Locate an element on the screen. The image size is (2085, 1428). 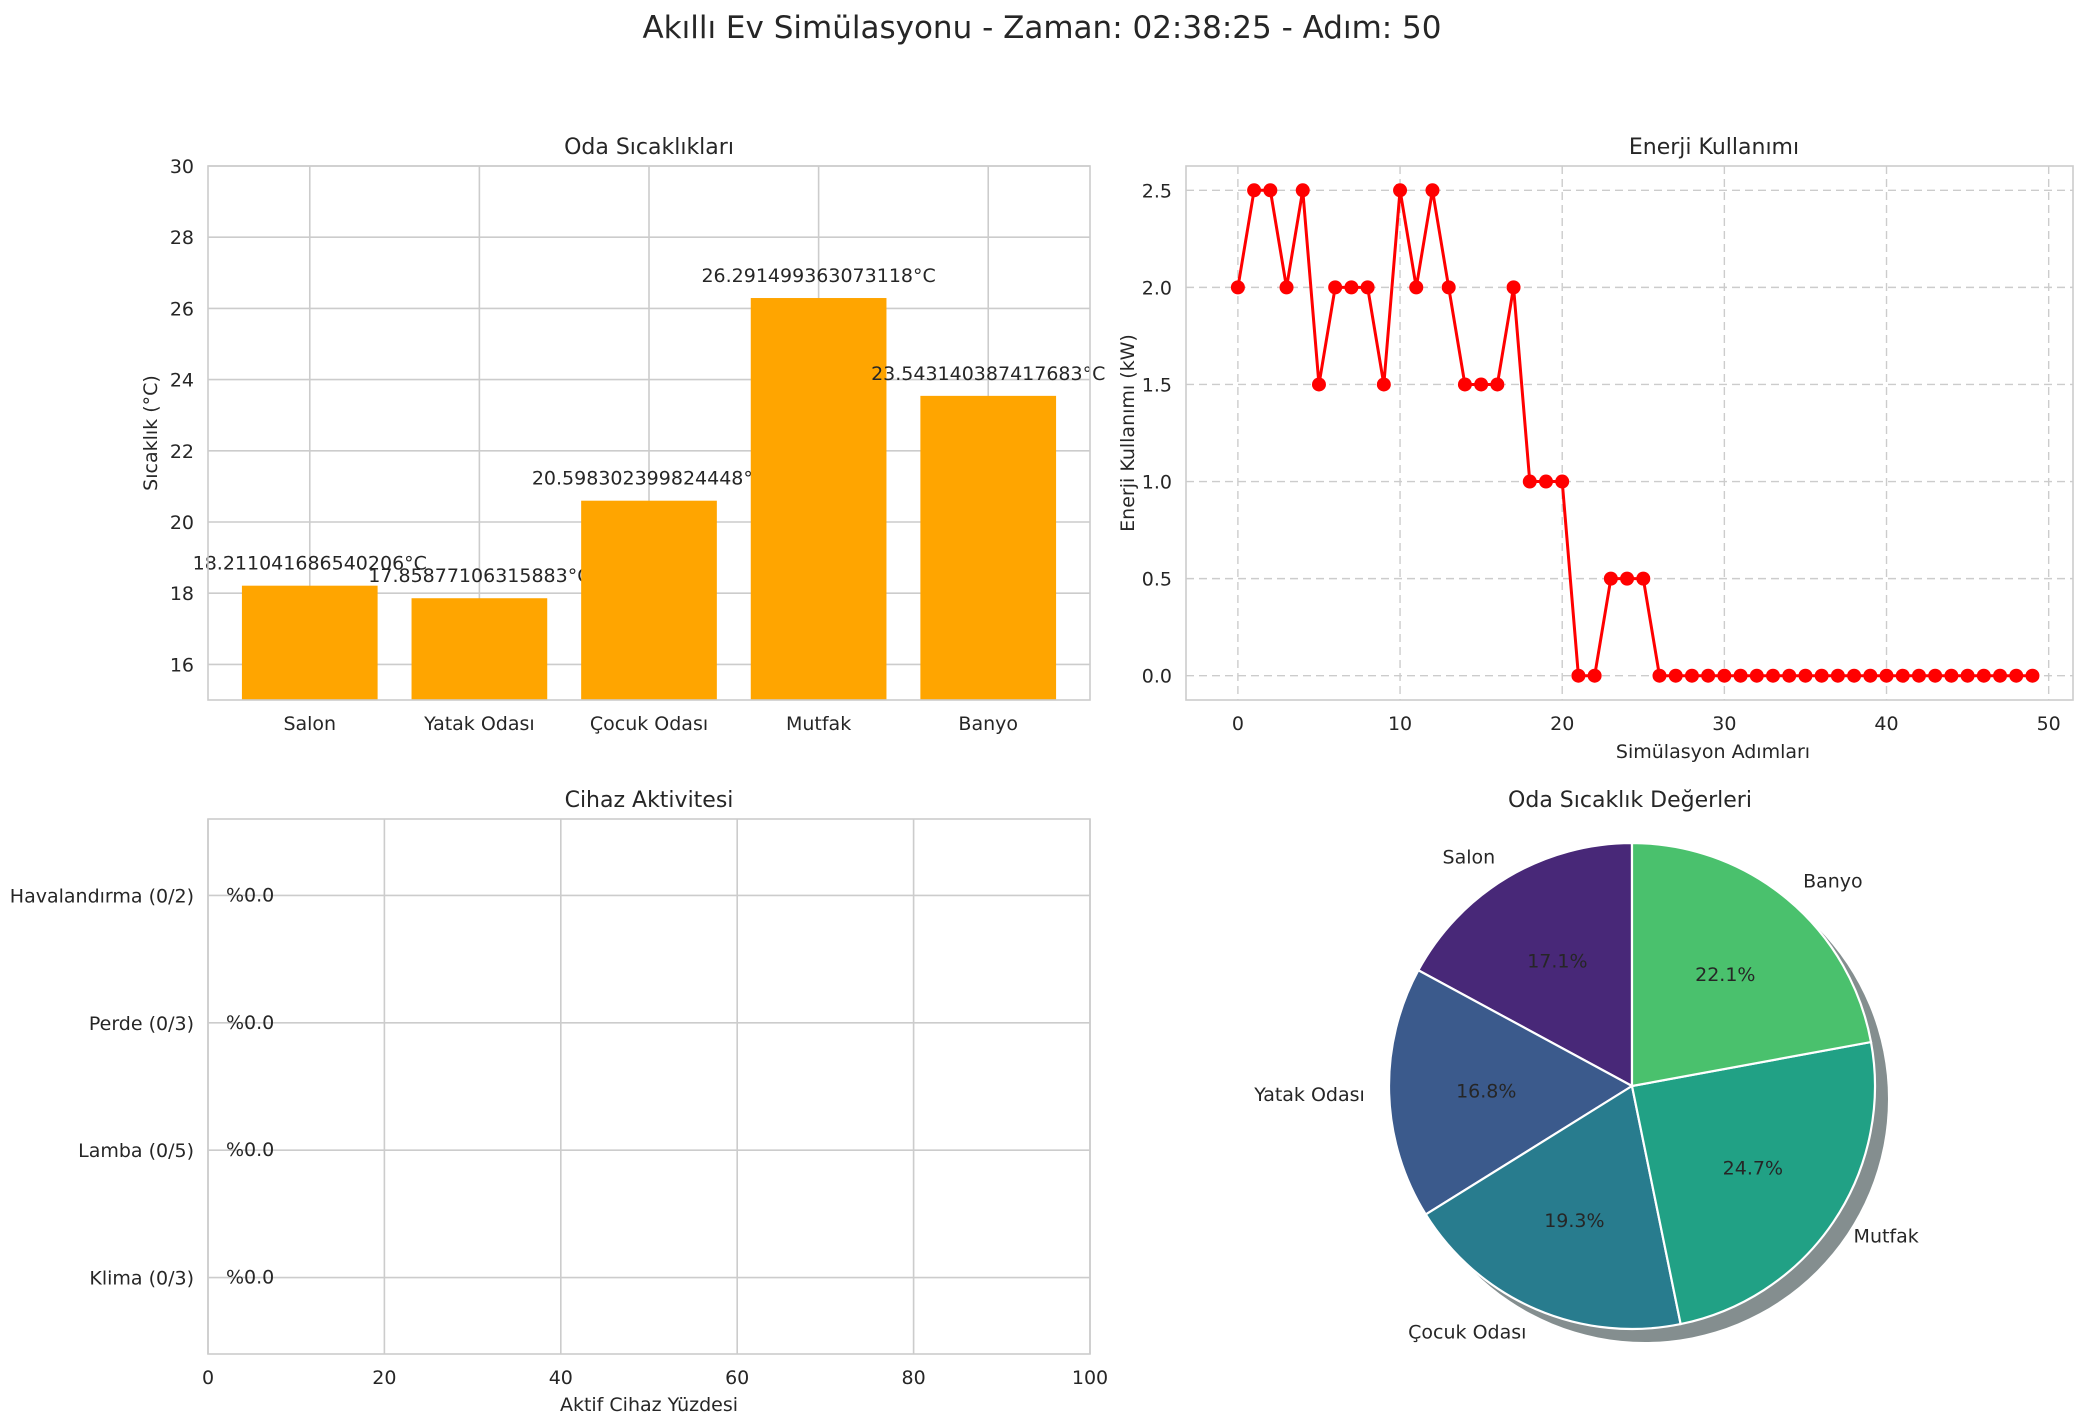
x-tick-label: 30 is located at coordinates (1724, 724).